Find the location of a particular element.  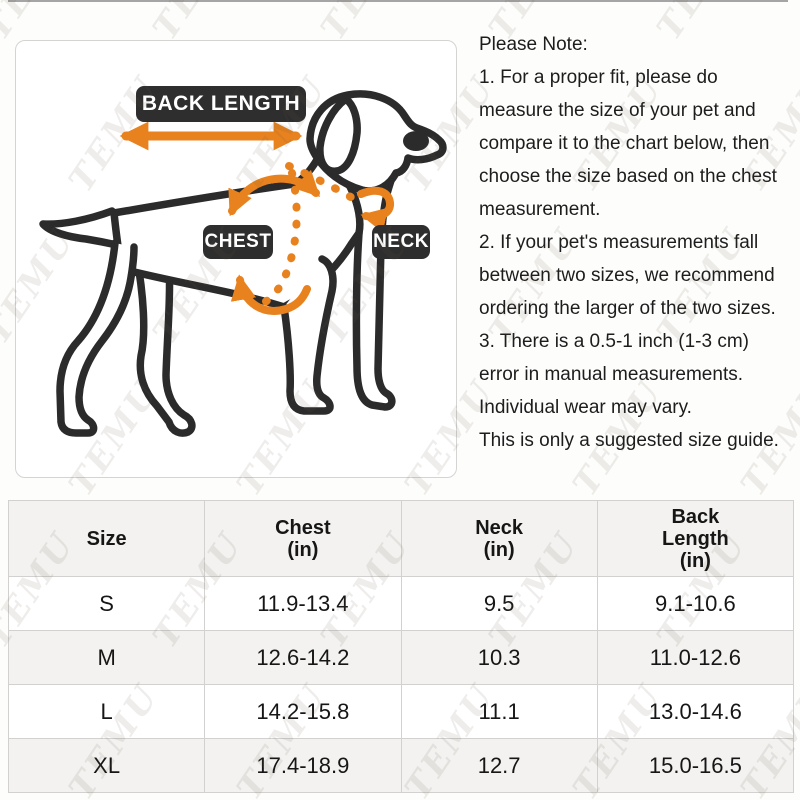

cell-neck: 10.3 is located at coordinates (499, 657).